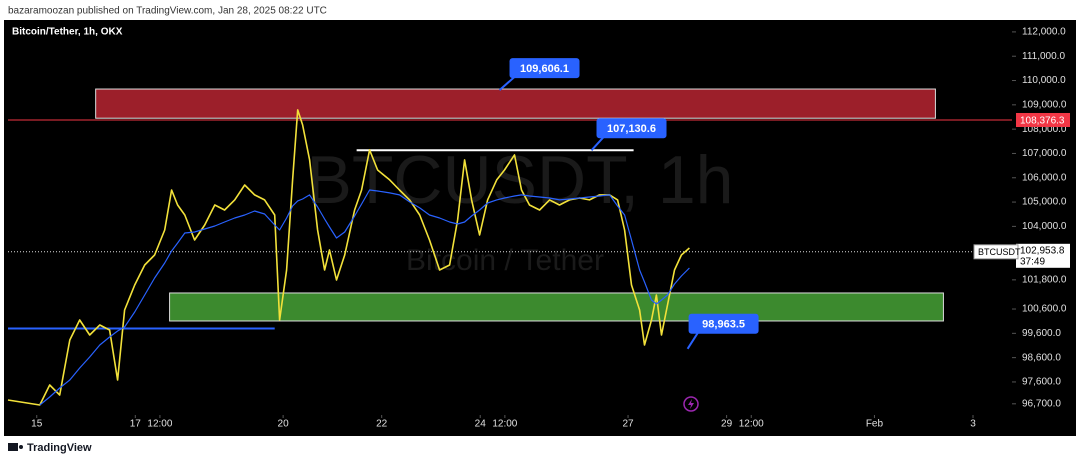 Image resolution: width=1080 pixels, height=461 pixels. Describe the element at coordinates (284, 424) in the screenshot. I see `x-tick-label: 20` at that location.